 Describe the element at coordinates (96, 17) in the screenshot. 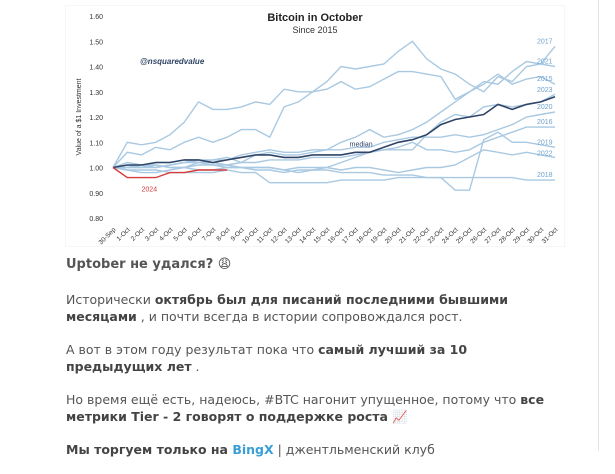

I see `y-tick-label: 1.60` at that location.